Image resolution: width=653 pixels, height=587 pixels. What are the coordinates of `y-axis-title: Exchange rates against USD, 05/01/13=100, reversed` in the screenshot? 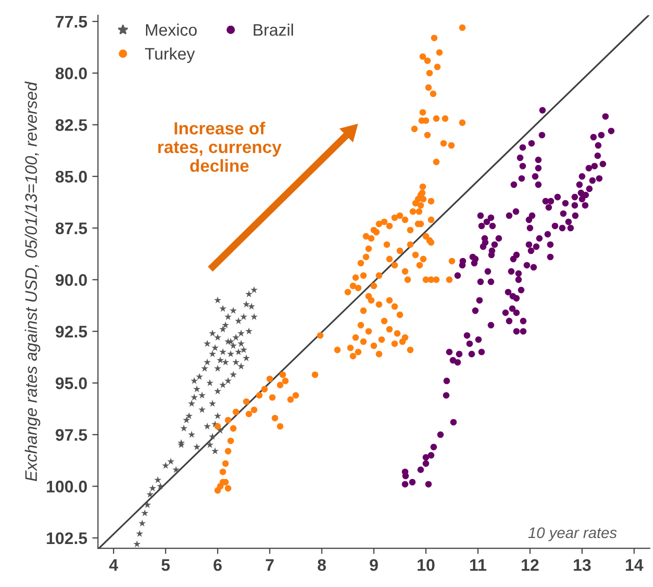 It's located at (32, 281).